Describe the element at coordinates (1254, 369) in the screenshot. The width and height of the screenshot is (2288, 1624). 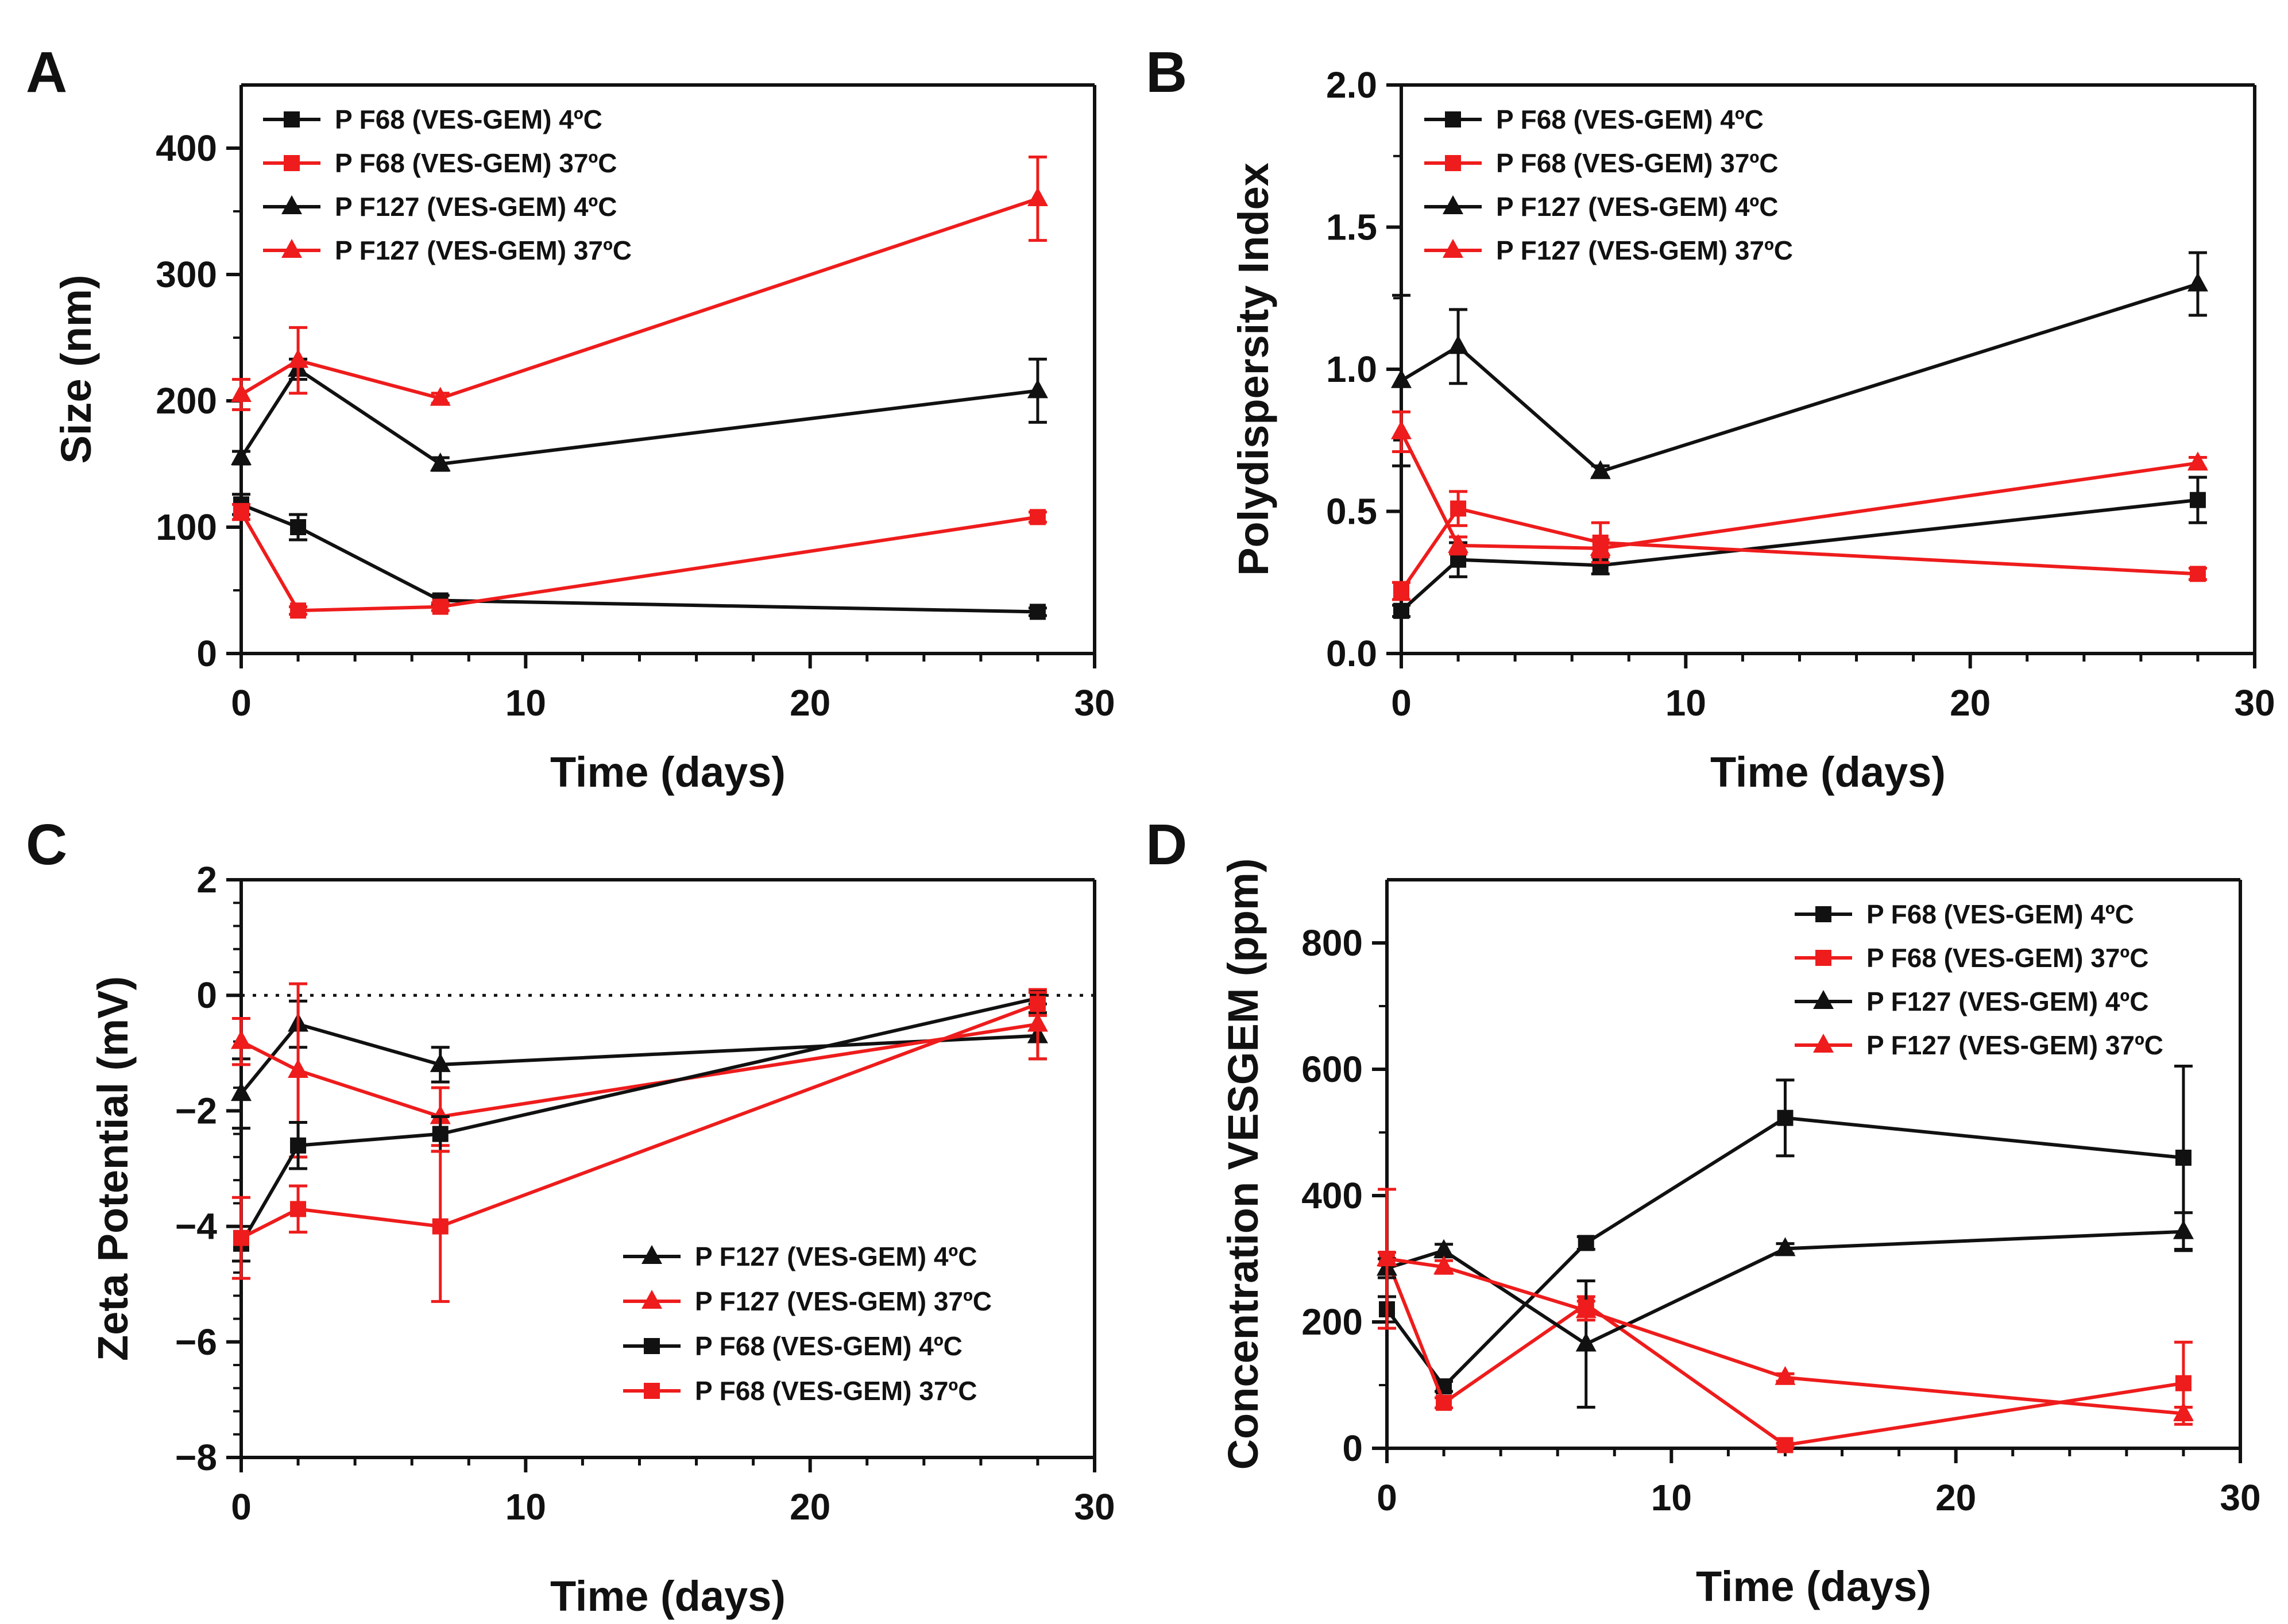
I see `y-axis-title: Polydispersity Index` at that location.